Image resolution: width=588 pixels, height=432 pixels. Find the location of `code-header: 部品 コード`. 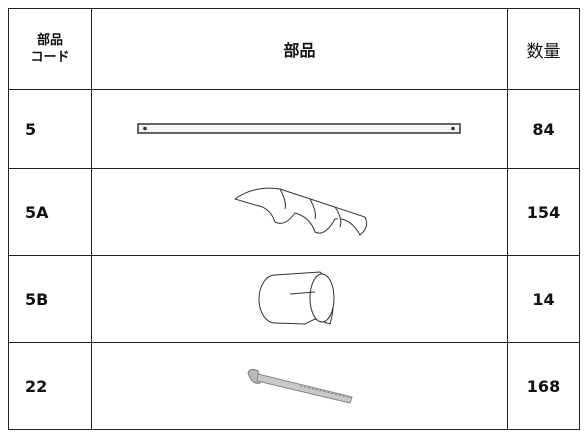

code-header: 部品 コード is located at coordinates (50, 49).